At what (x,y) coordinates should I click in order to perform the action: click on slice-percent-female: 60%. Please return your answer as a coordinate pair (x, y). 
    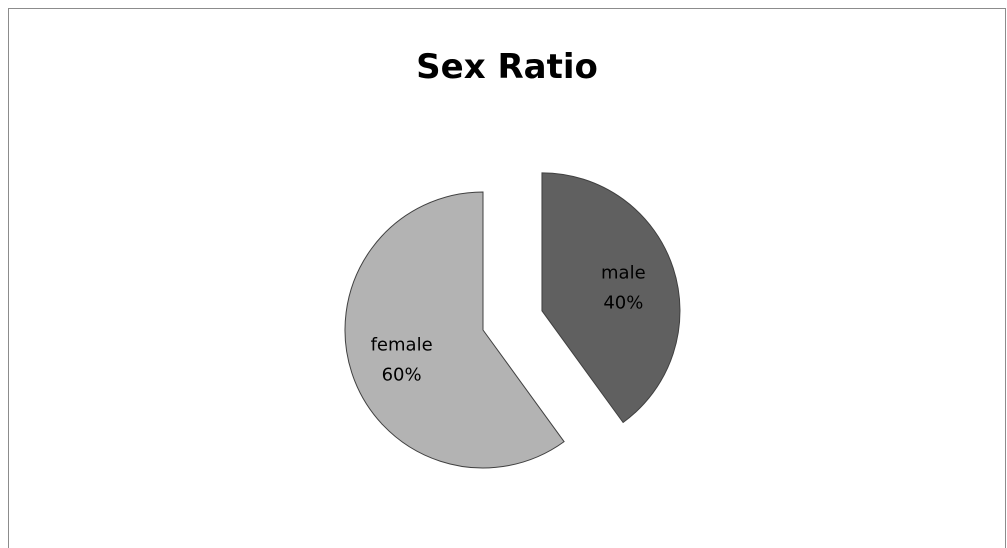
    Looking at the image, I should click on (402, 374).